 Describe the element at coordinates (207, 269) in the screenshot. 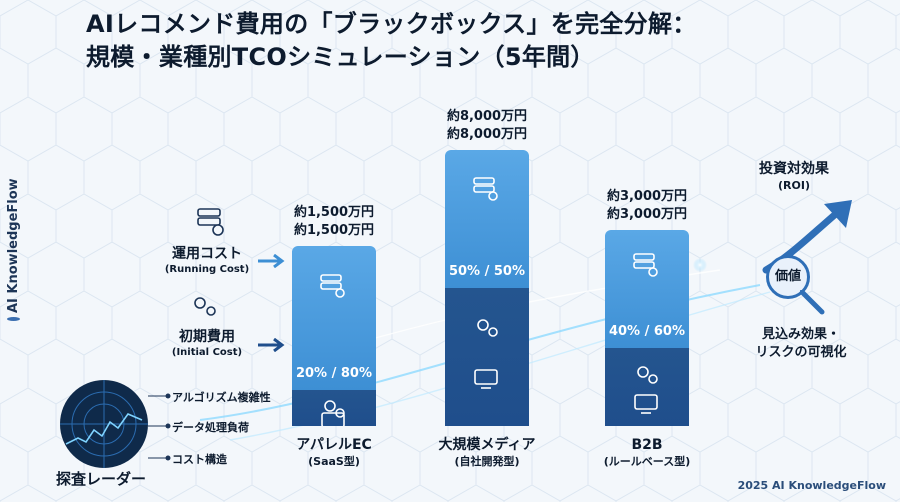

I see `legend-running-en: (Running Cost)` at that location.